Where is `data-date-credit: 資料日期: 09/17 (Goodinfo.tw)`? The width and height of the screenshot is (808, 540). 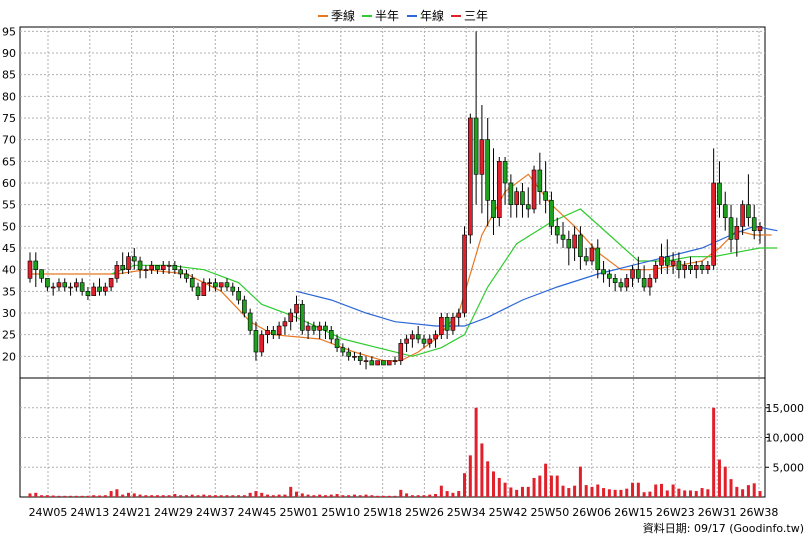 data-date-credit: 資料日期: 09/17 (Goodinfo.tw) is located at coordinates (723, 528).